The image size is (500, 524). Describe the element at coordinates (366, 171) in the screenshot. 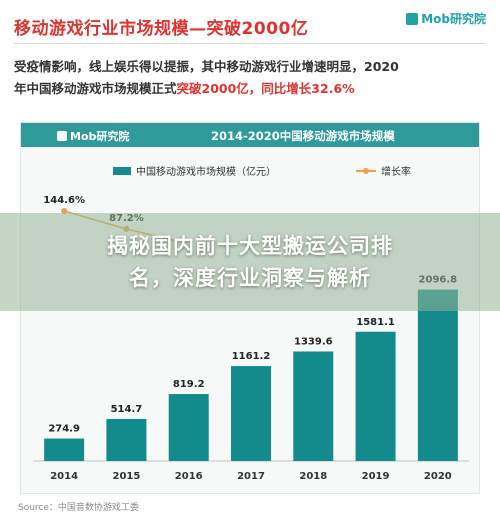

I see `legend-line-swatch` at that location.